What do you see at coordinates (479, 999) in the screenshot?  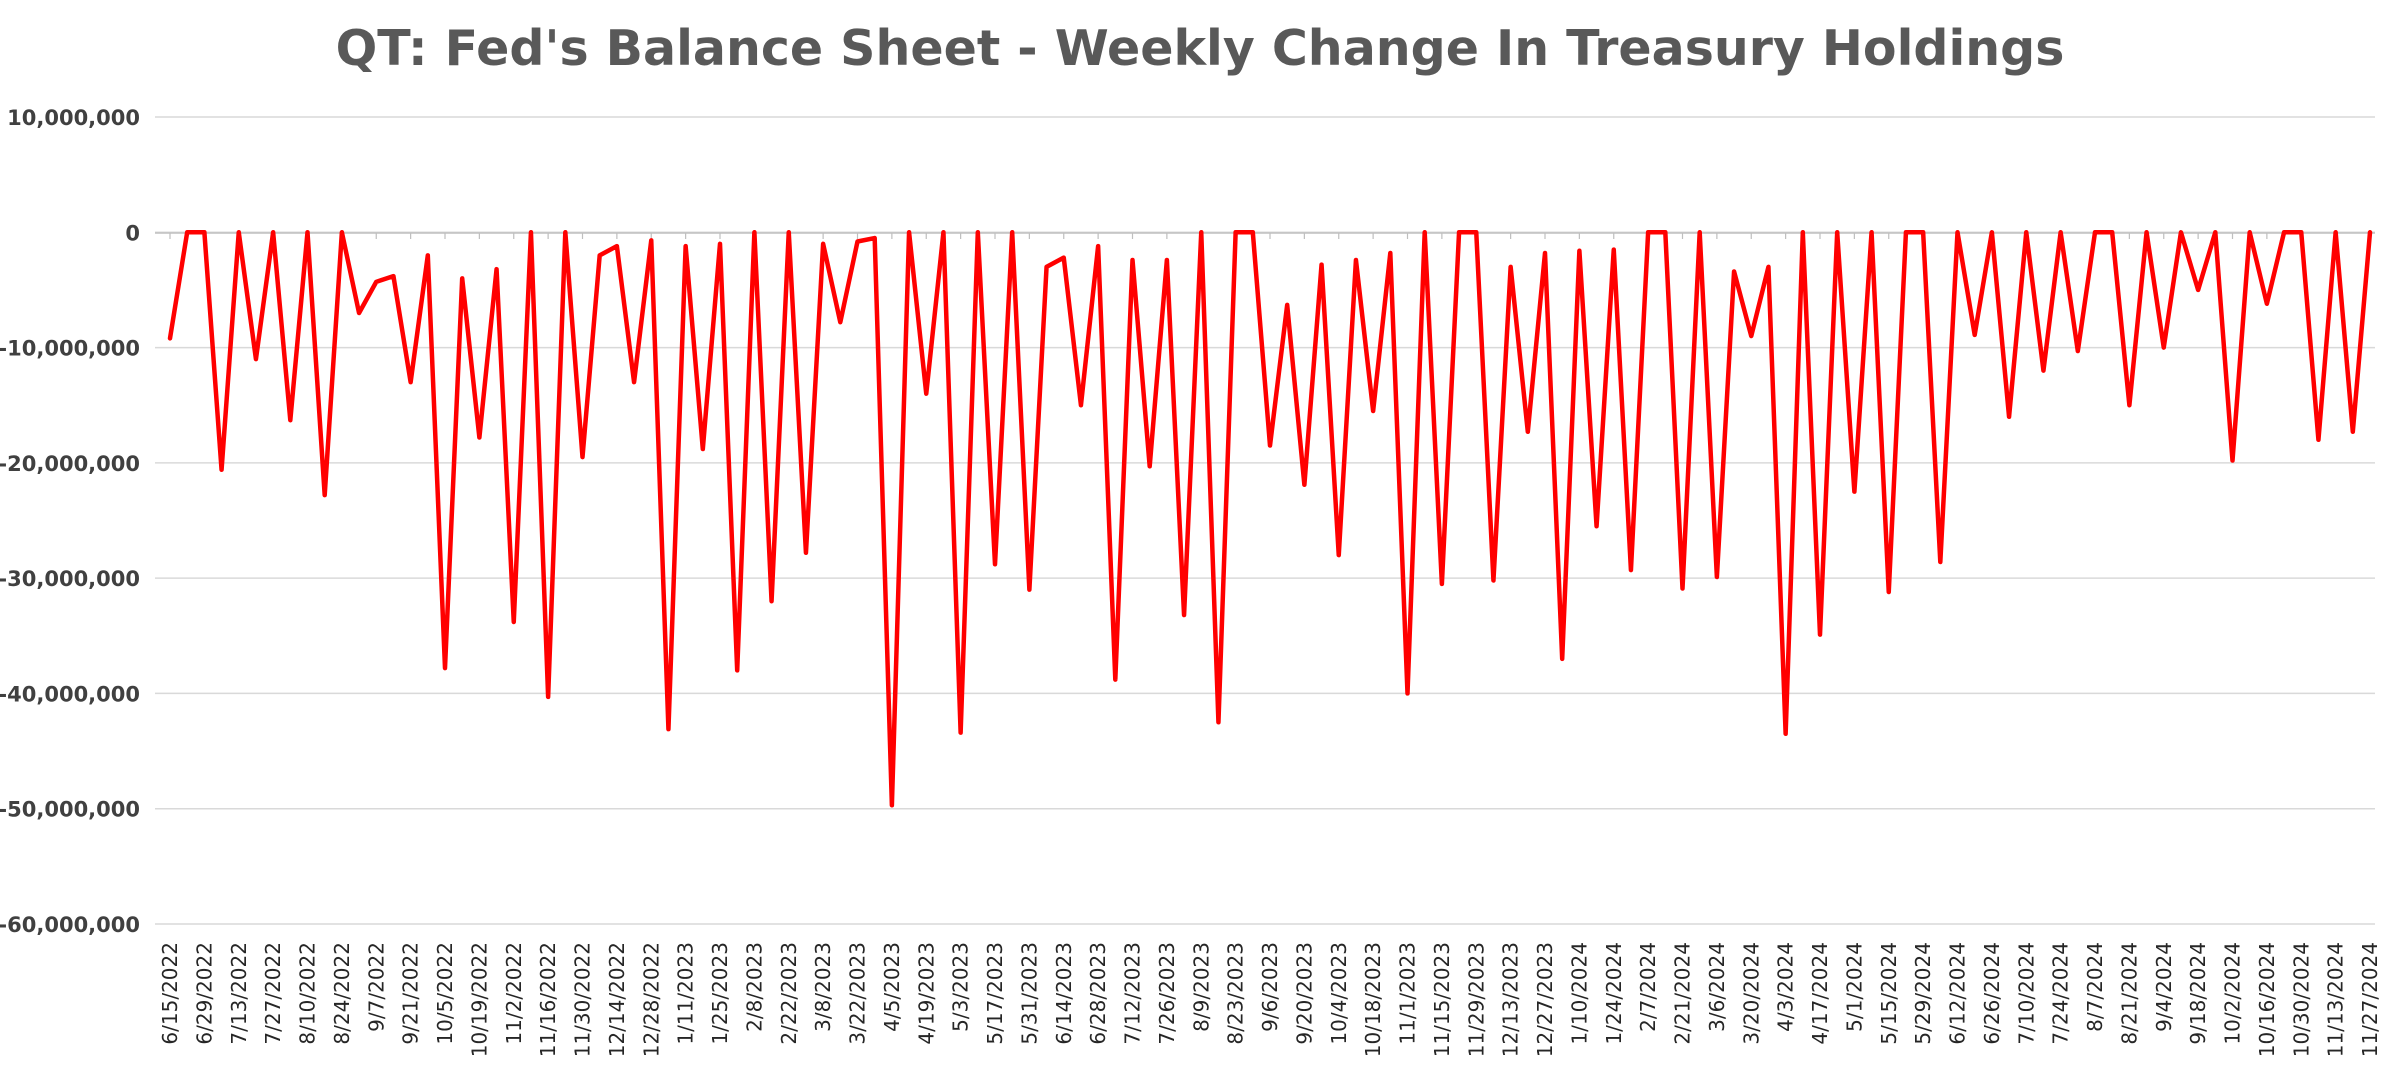 I see `x-tick-label: 10/19/2022` at bounding box center [479, 999].